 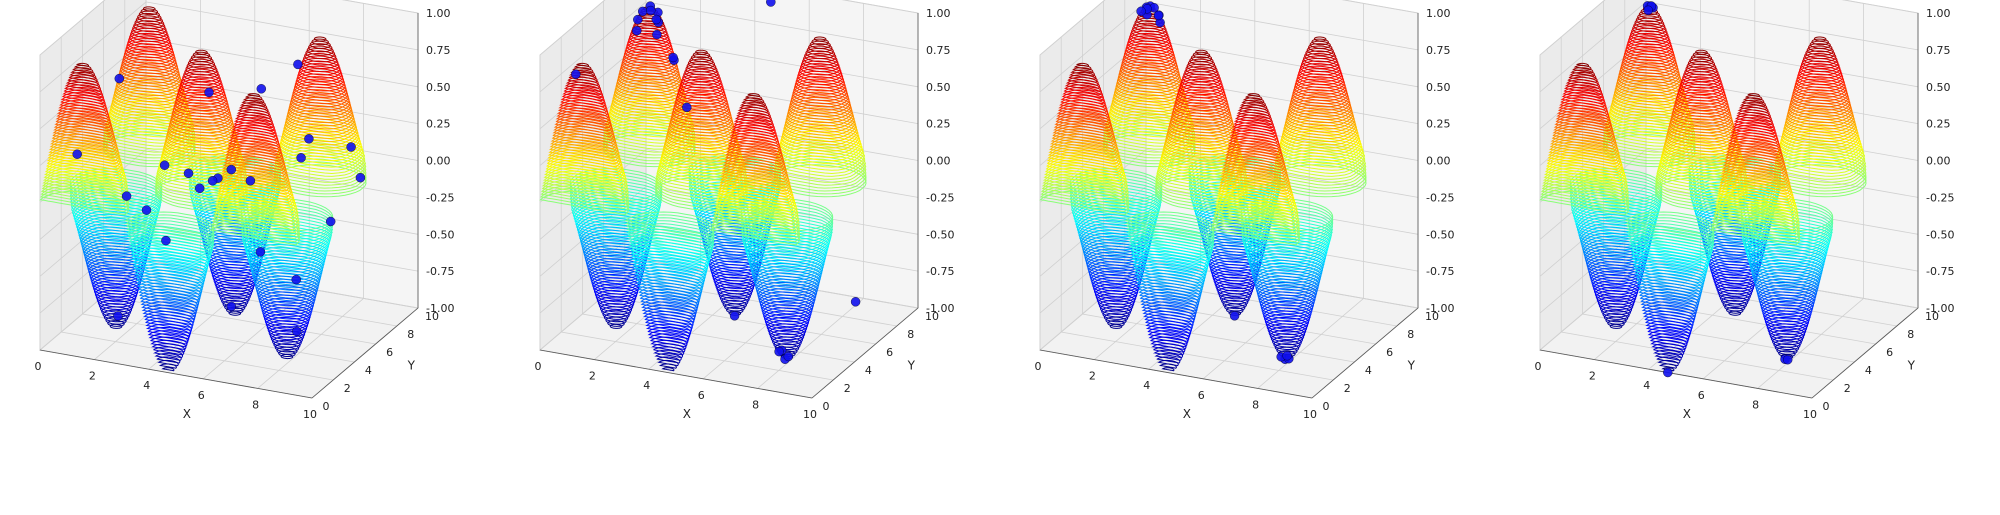 I want to click on y-axis-line, so click(x=365, y=353).